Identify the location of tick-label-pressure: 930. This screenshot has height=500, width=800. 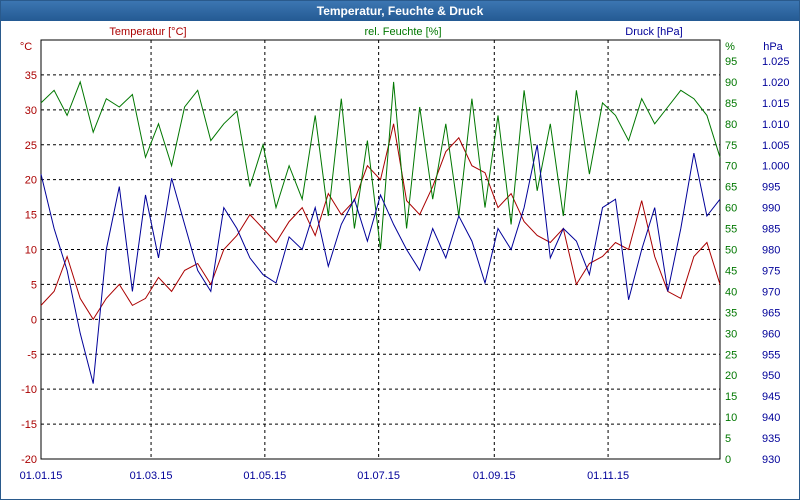
(771, 460).